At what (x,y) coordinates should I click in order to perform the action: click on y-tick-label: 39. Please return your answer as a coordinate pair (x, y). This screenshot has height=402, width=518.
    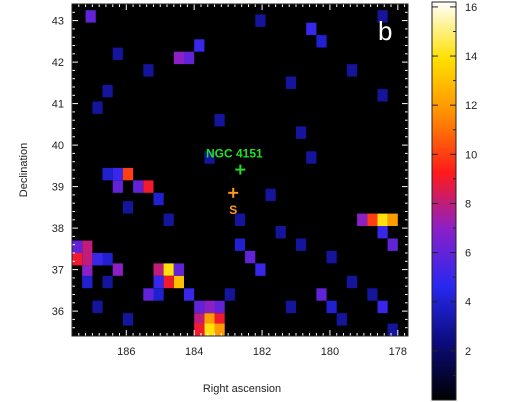
    Looking at the image, I should click on (58, 188).